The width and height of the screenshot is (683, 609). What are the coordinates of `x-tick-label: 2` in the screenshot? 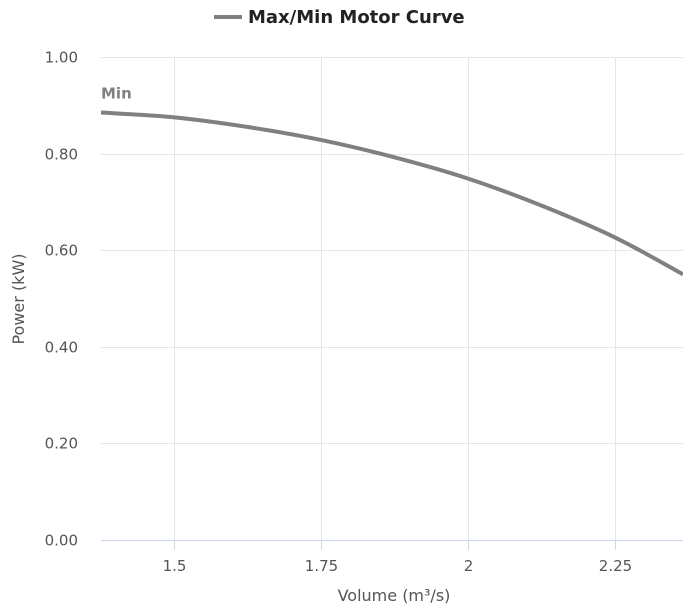 It's located at (469, 566).